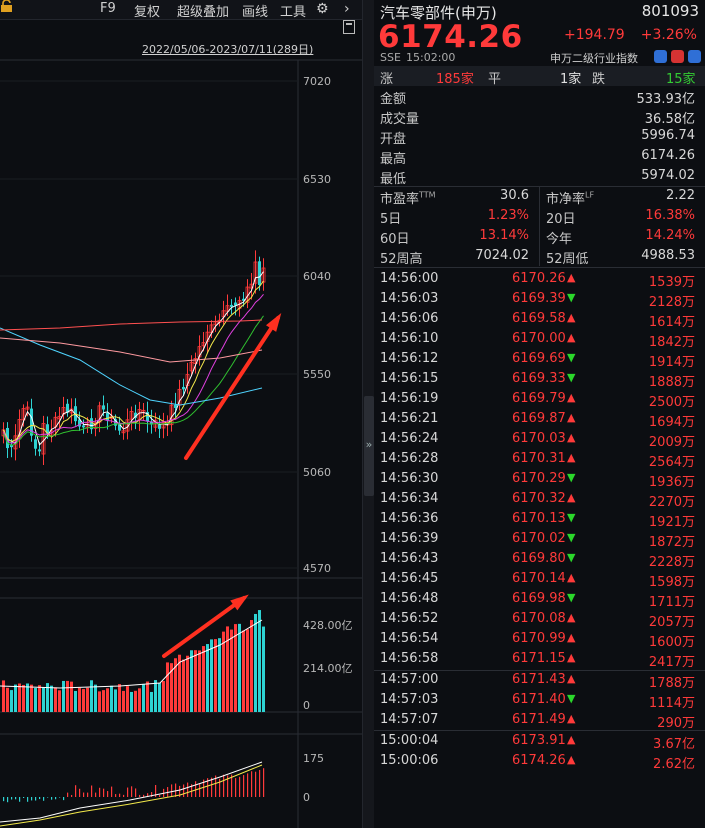 Image resolution: width=705 pixels, height=828 pixels. Describe the element at coordinates (671, 422) in the screenshot. I see `tick-volume: 1694万` at that location.